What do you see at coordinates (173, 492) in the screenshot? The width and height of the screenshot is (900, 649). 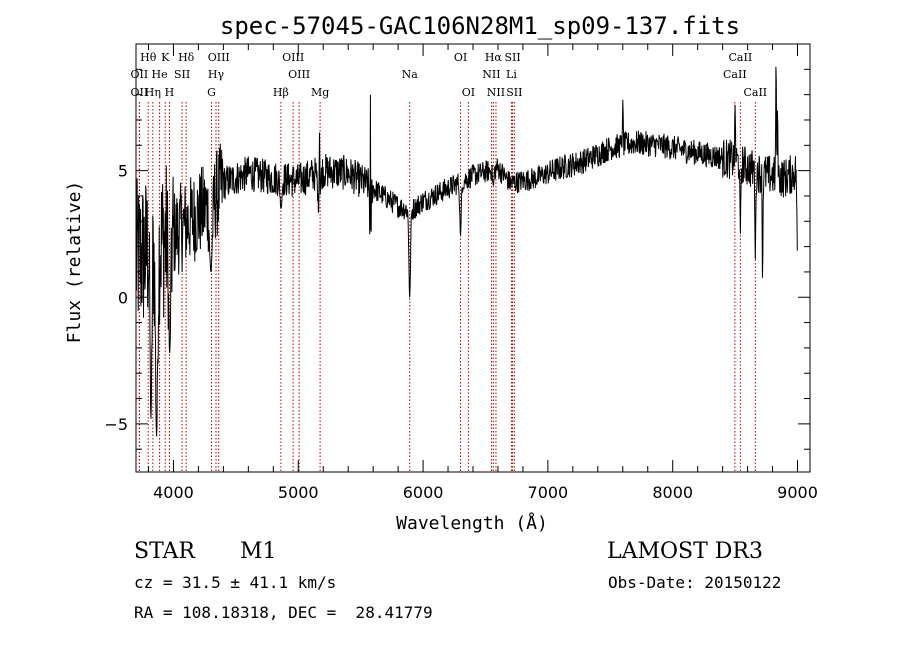 I see `x-tick-label: 4000` at bounding box center [173, 492].